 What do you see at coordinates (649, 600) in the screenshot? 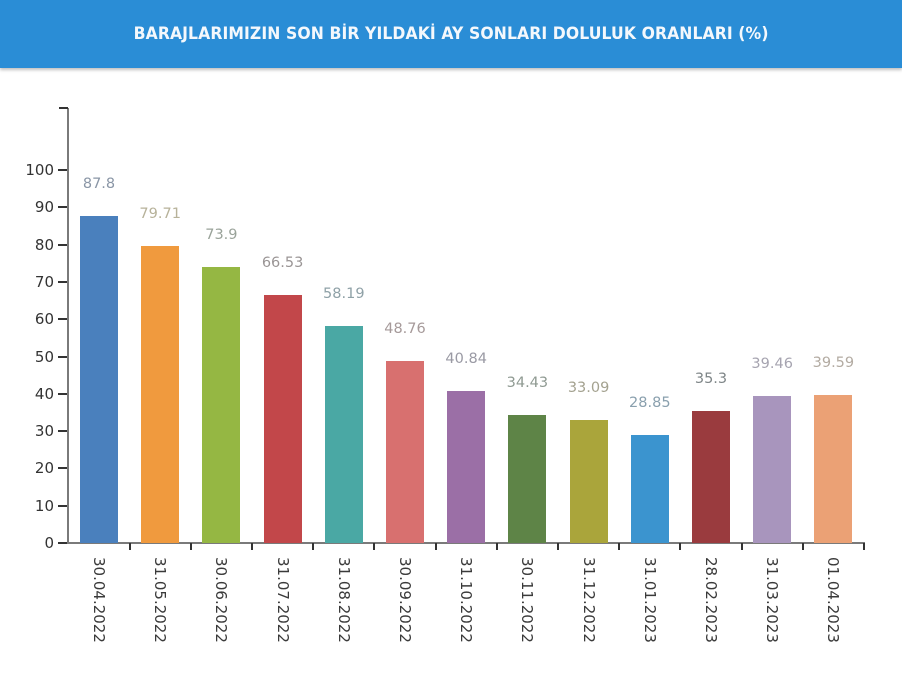
I see `date-label: 31.01.2023` at bounding box center [649, 600].